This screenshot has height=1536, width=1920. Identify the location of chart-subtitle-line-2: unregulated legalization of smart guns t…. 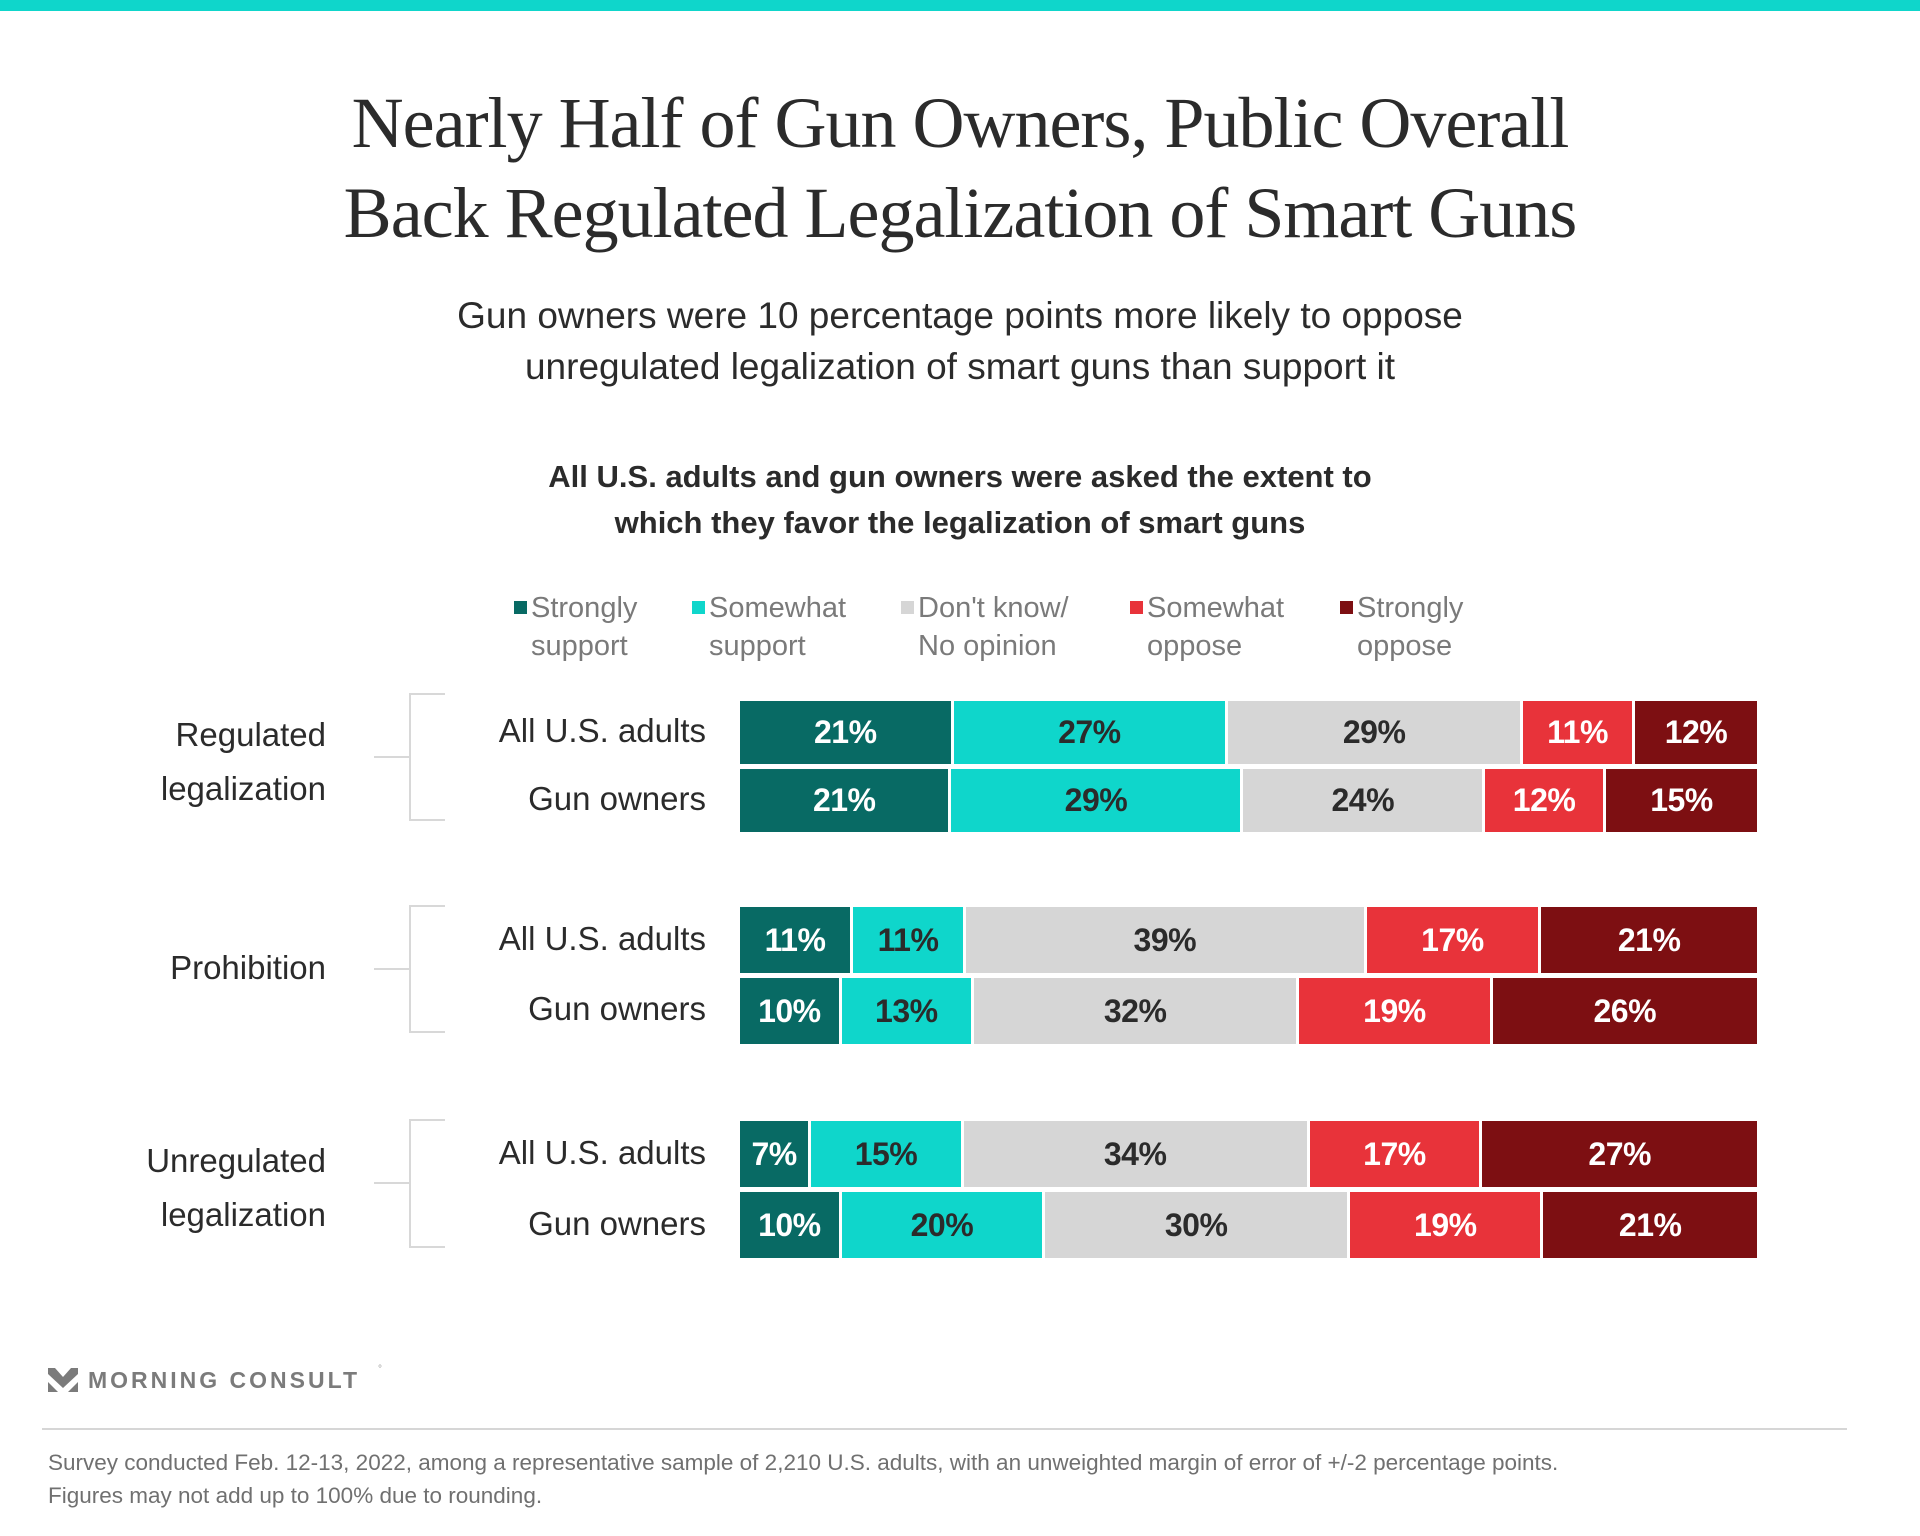
(960, 366).